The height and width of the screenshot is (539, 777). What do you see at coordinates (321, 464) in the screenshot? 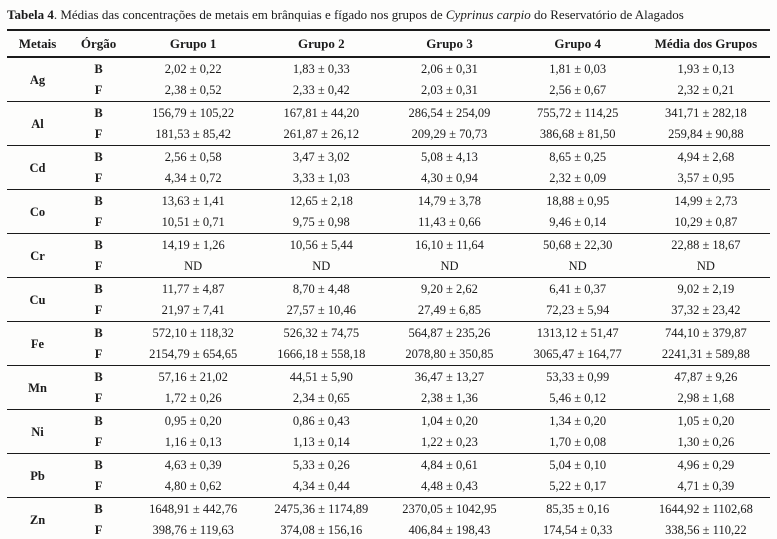
I see `value-cell: 5,33 ± 0,26` at bounding box center [321, 464].